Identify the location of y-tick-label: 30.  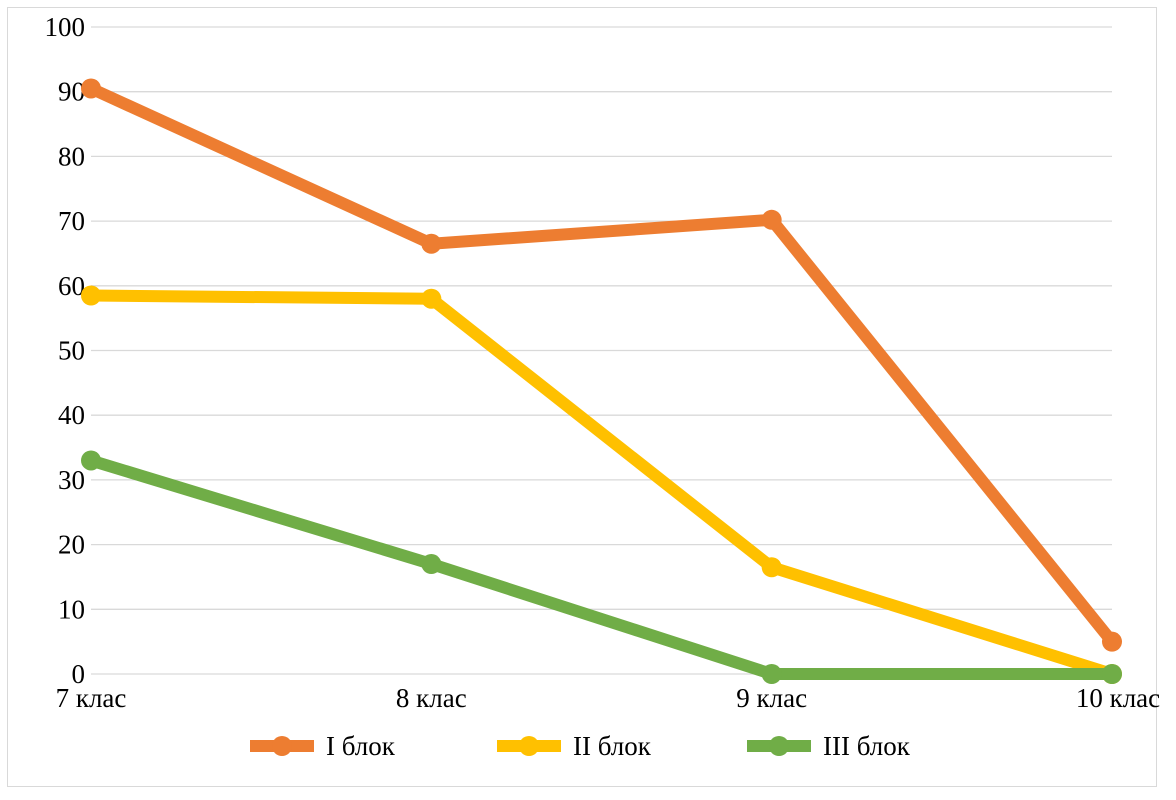
(71, 480).